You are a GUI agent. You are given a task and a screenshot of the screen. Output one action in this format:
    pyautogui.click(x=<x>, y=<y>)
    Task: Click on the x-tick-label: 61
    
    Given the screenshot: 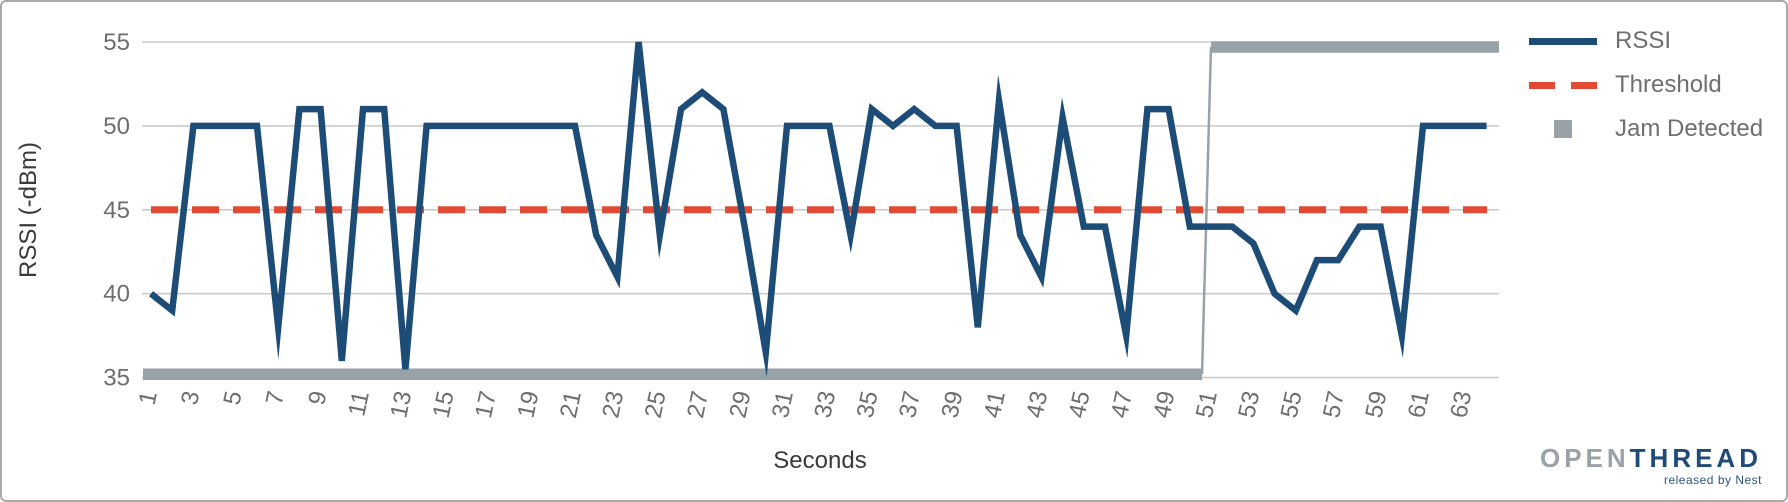 What is the action you would take?
    pyautogui.click(x=1419, y=405)
    